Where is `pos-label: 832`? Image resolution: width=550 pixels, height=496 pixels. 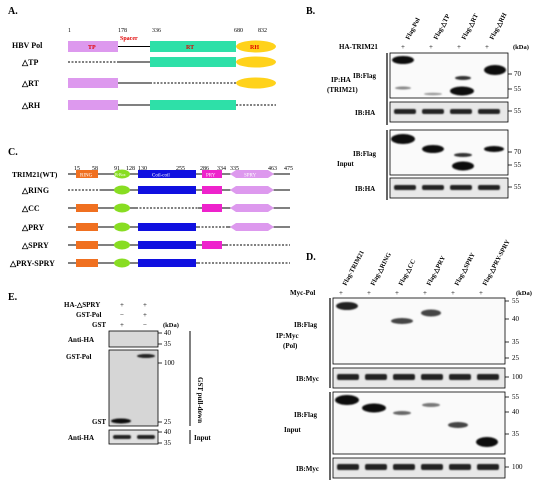
pos-label: 832 is located at coordinates (262, 31).